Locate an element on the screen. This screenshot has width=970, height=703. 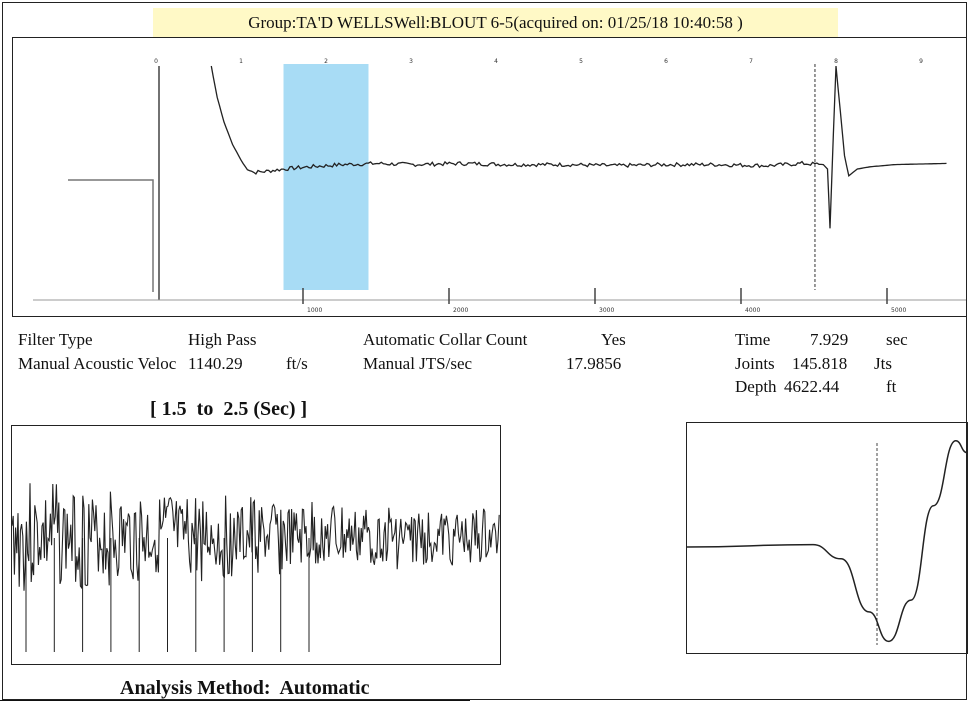
depth-tick-2000: 2000 is located at coordinates (460, 310).